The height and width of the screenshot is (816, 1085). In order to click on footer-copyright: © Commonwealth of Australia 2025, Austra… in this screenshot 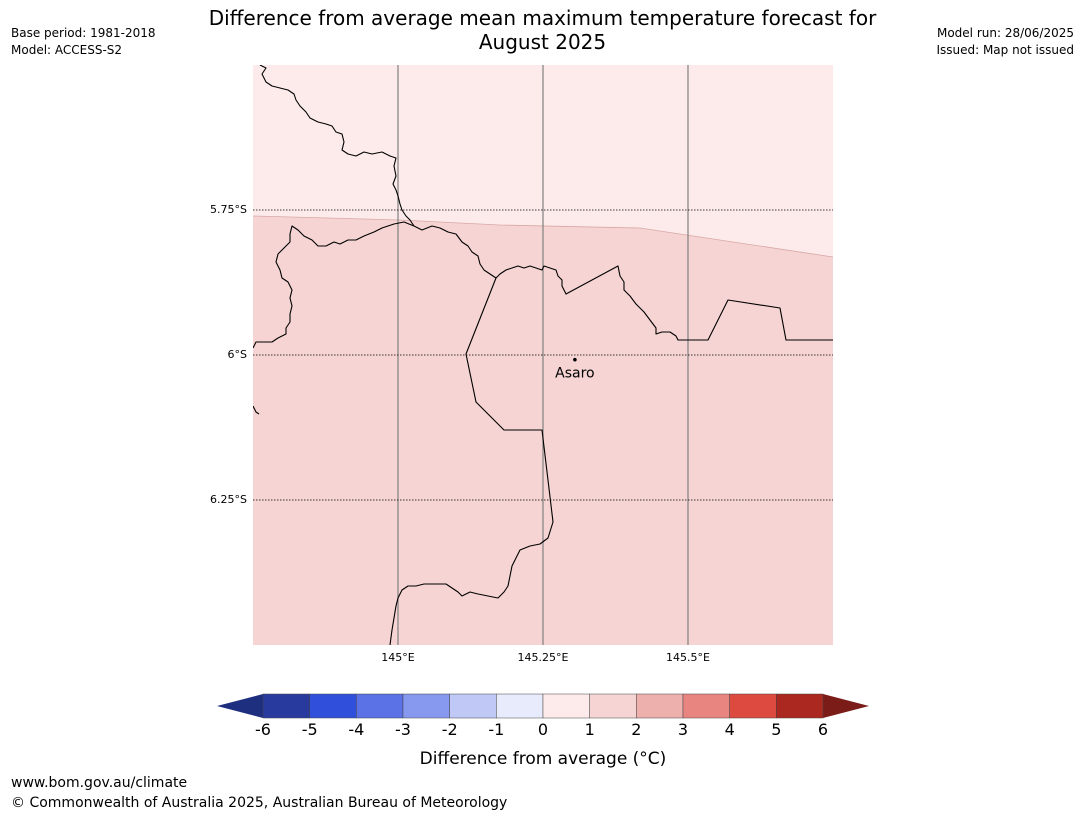, I will do `click(259, 803)`.